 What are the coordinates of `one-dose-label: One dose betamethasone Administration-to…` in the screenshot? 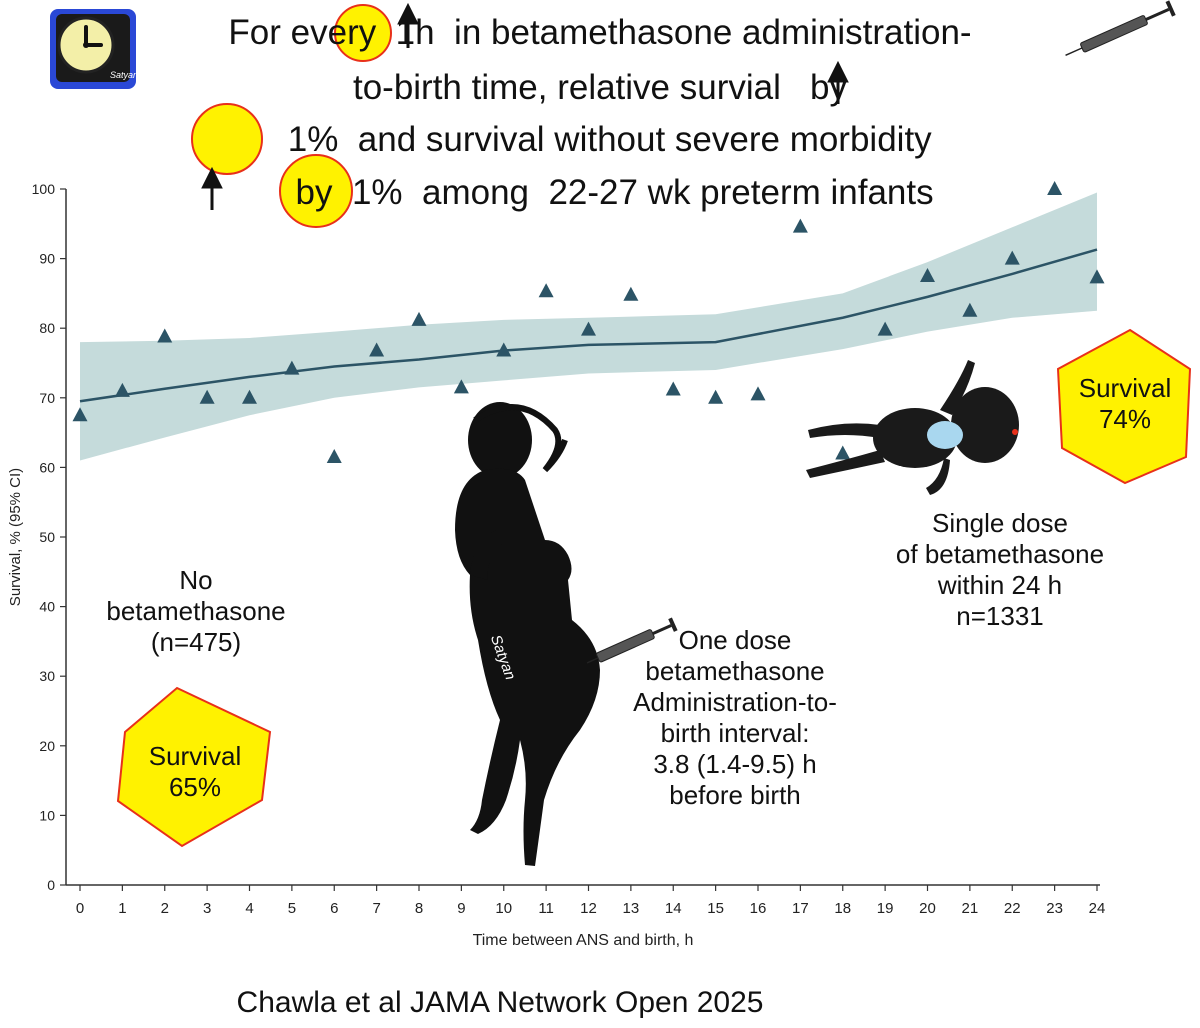 It's located at (735, 717).